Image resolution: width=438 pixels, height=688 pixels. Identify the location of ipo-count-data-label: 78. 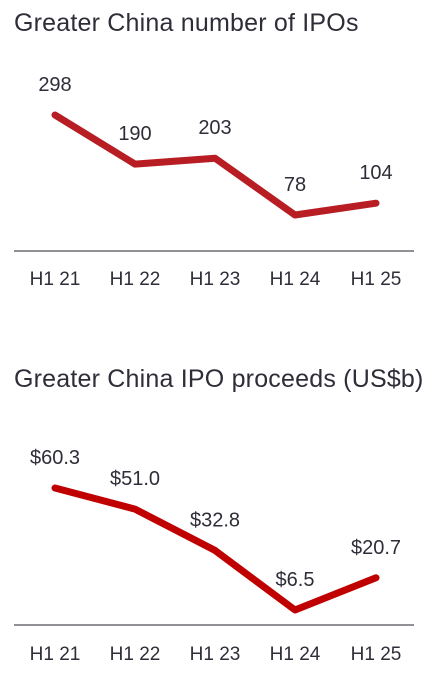
(295, 185).